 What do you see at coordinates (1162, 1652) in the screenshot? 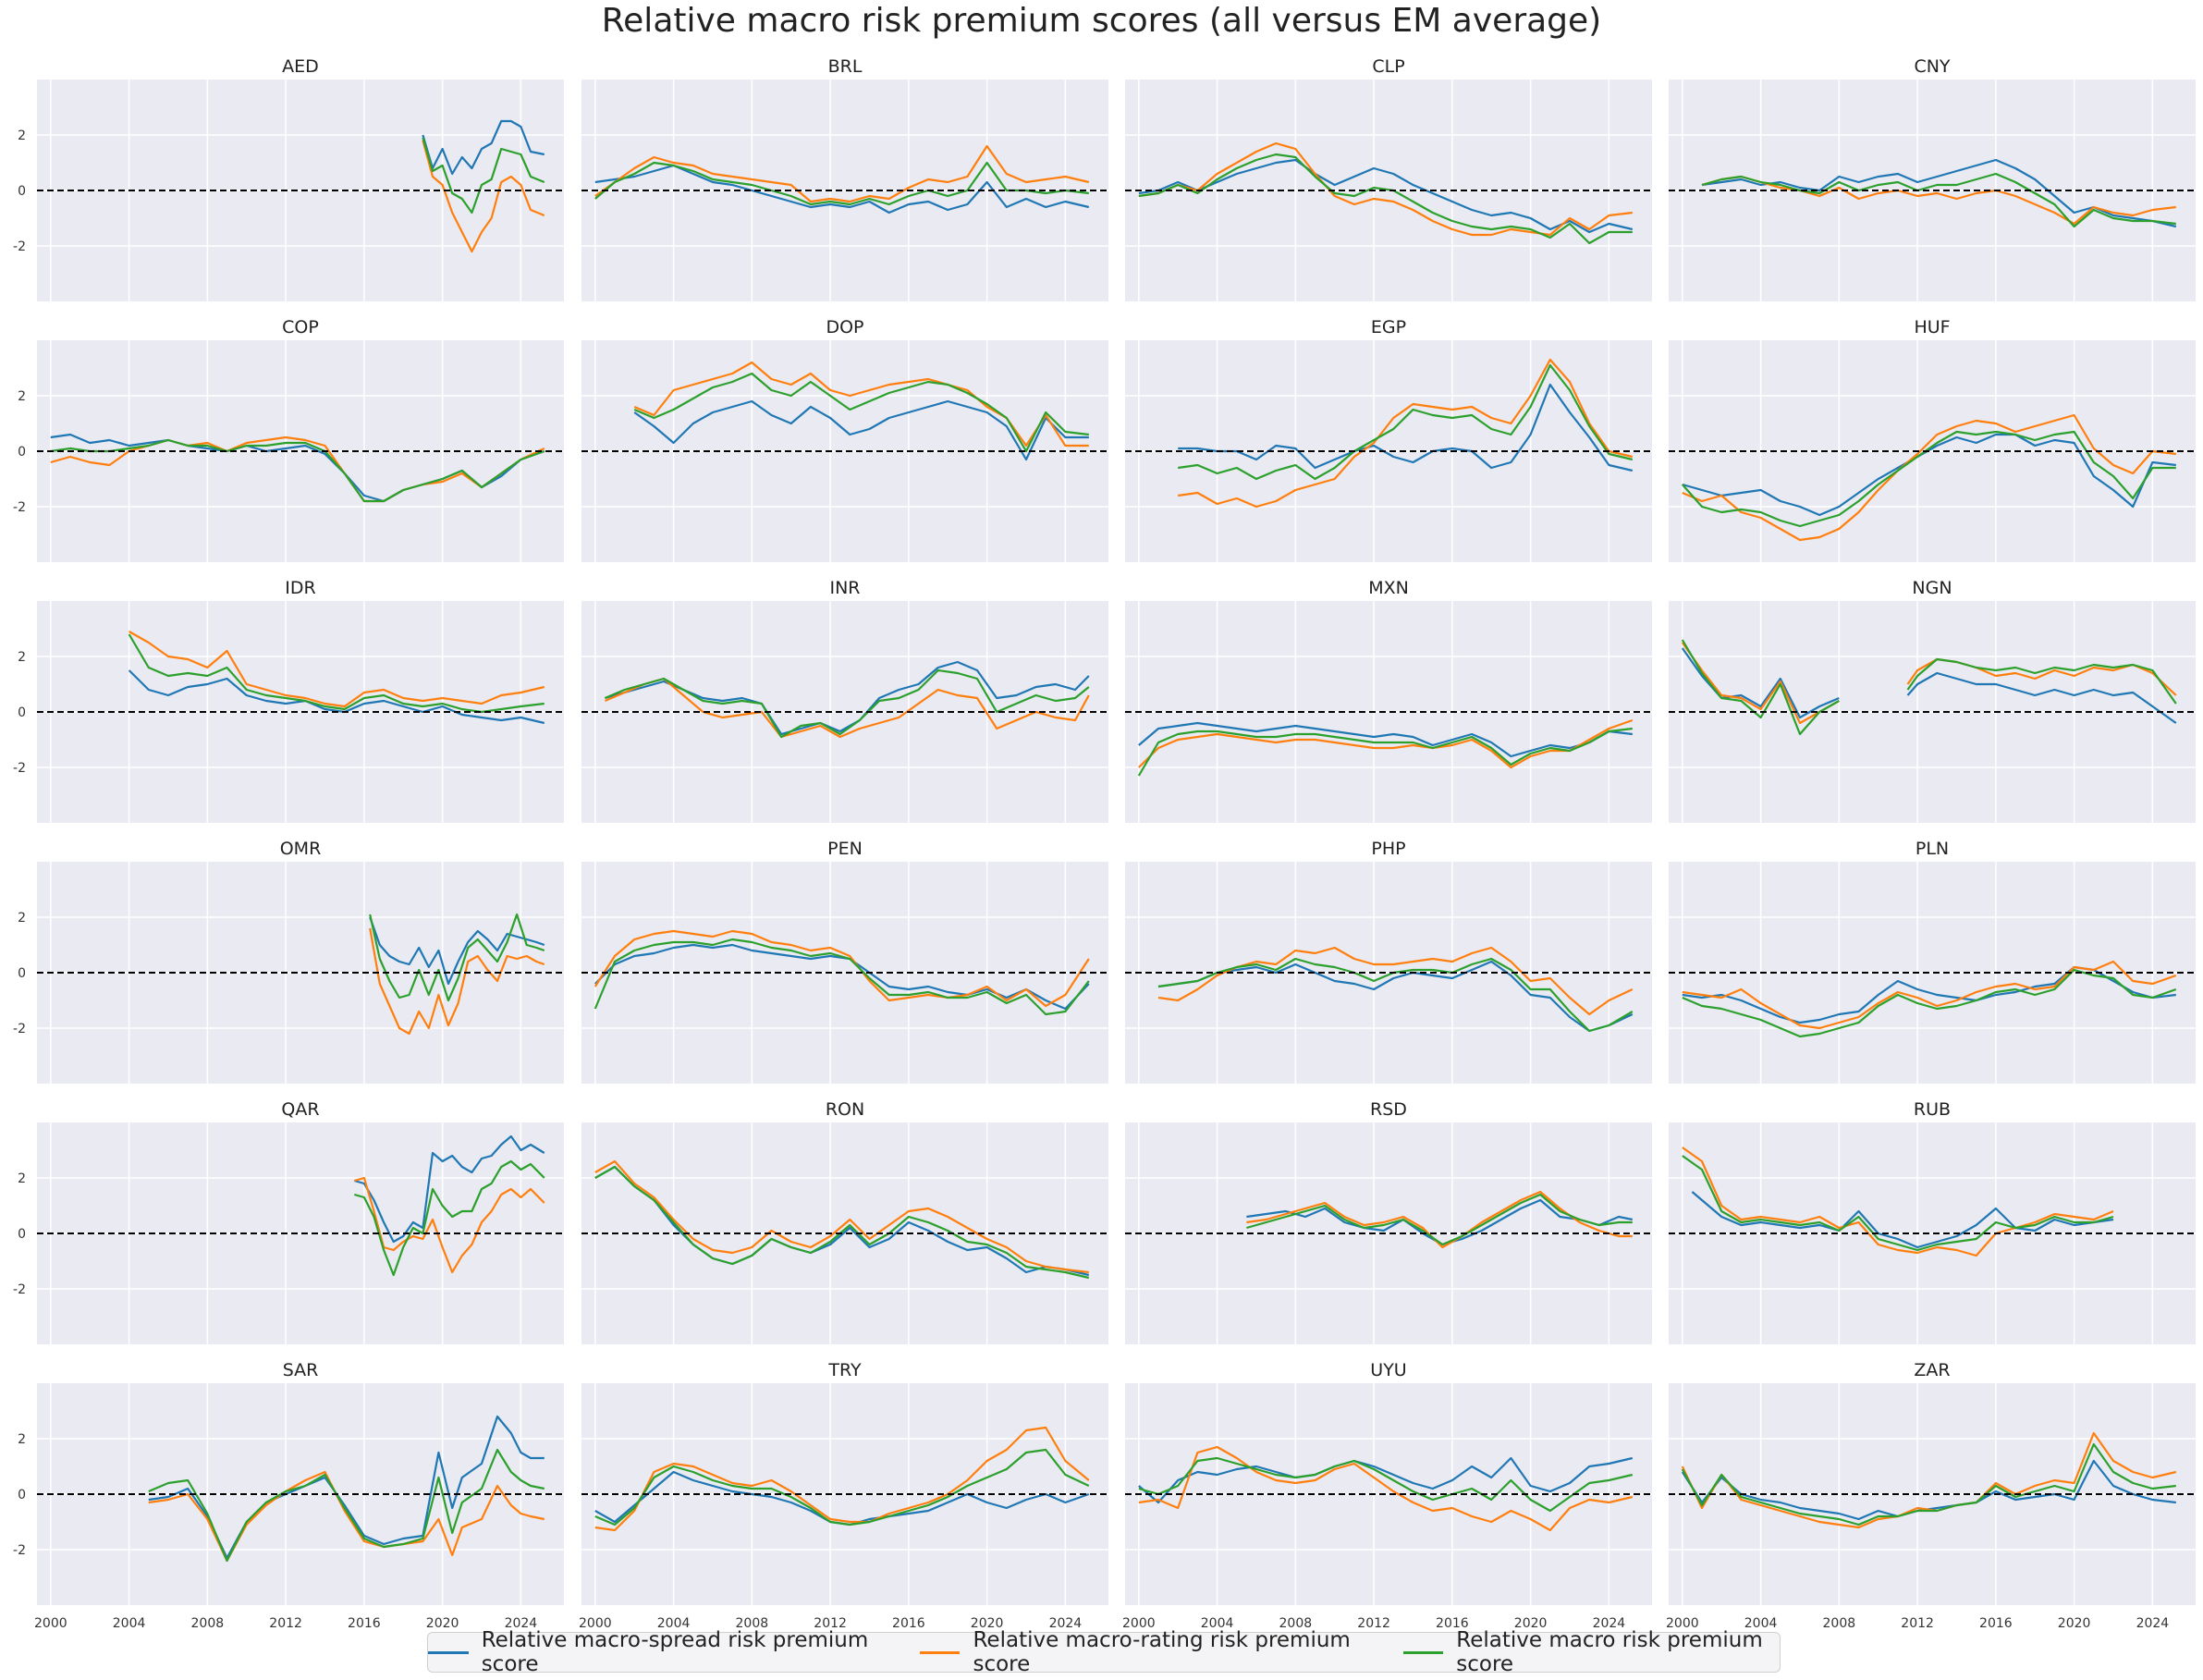
I see `legend-label-rating: Relative macro-rating risk premium score` at bounding box center [1162, 1652].